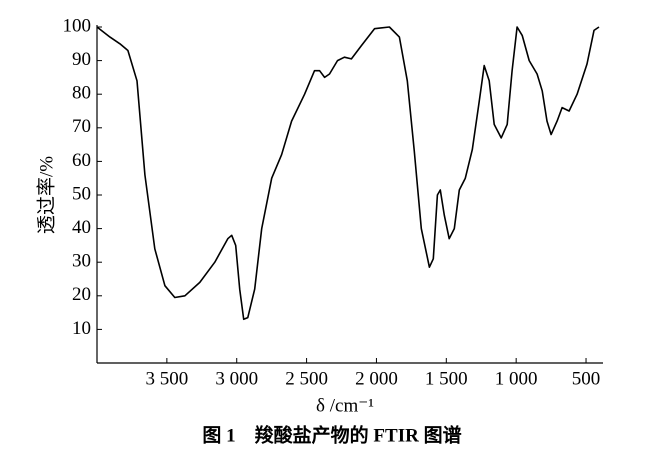 The height and width of the screenshot is (459, 664). What do you see at coordinates (306, 378) in the screenshot?
I see `x-tick-label: 2 500` at bounding box center [306, 378].